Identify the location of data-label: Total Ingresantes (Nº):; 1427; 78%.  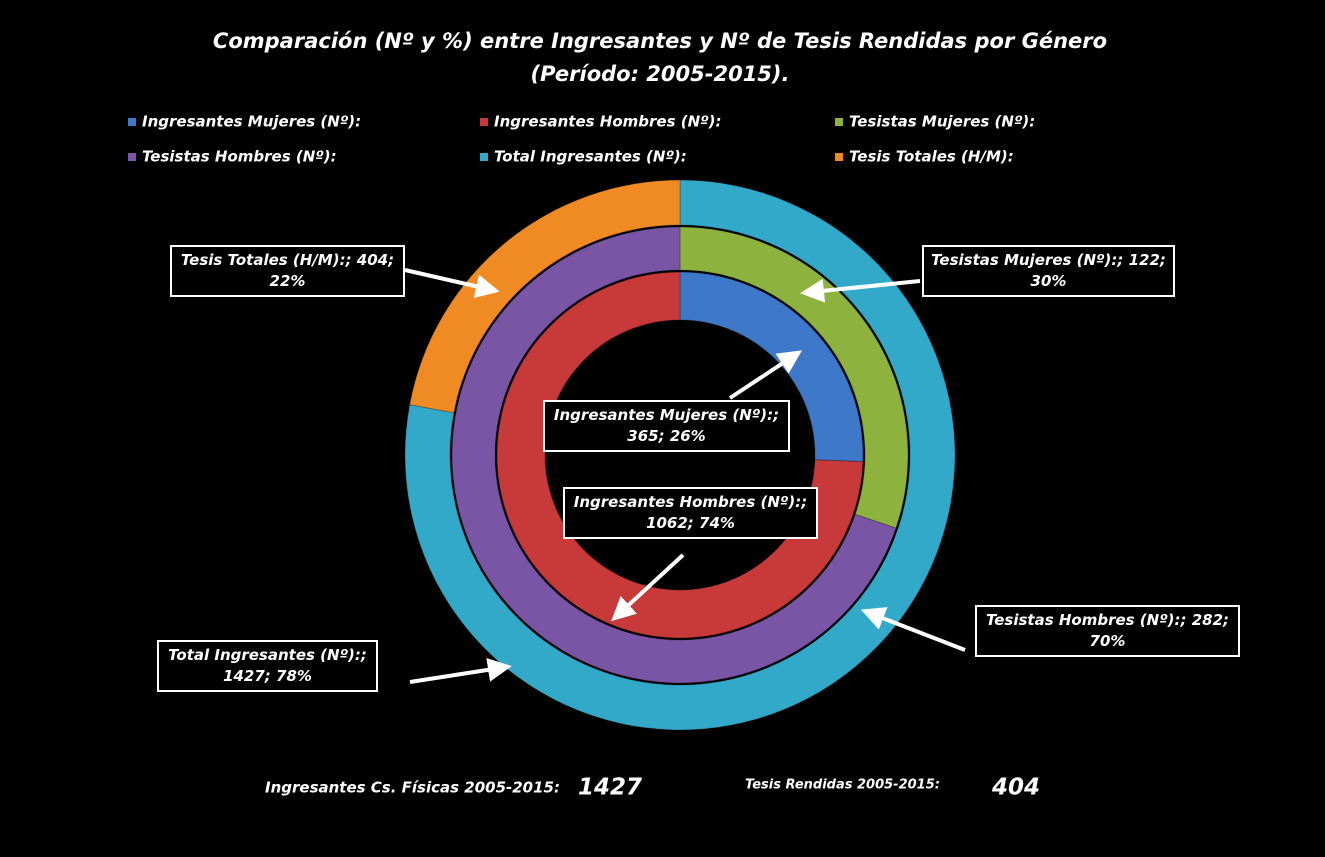
(267, 666).